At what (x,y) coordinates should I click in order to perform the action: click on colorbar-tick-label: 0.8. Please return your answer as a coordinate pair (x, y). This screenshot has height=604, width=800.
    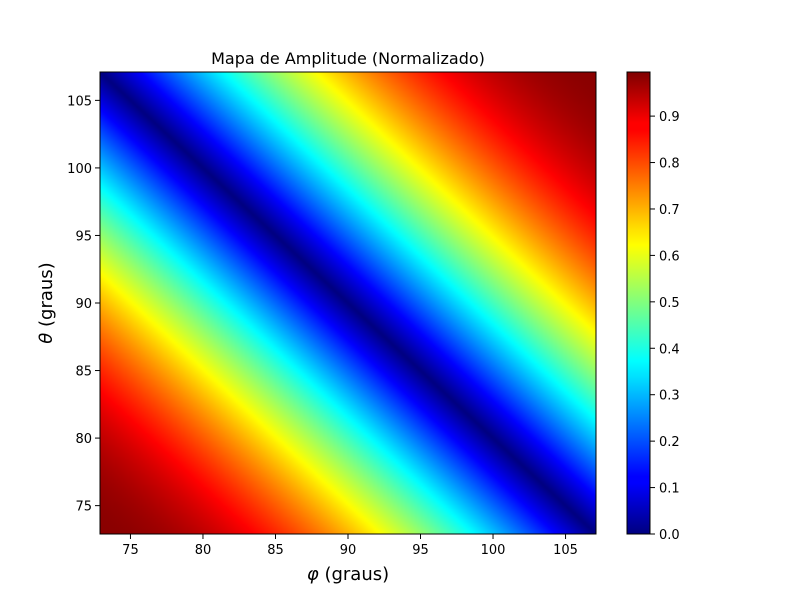
    Looking at the image, I should click on (669, 164).